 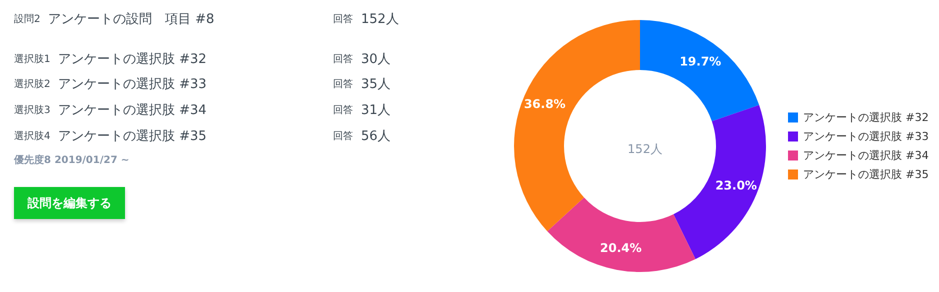 I want to click on text: 選択肢1, so click(x=32, y=59).